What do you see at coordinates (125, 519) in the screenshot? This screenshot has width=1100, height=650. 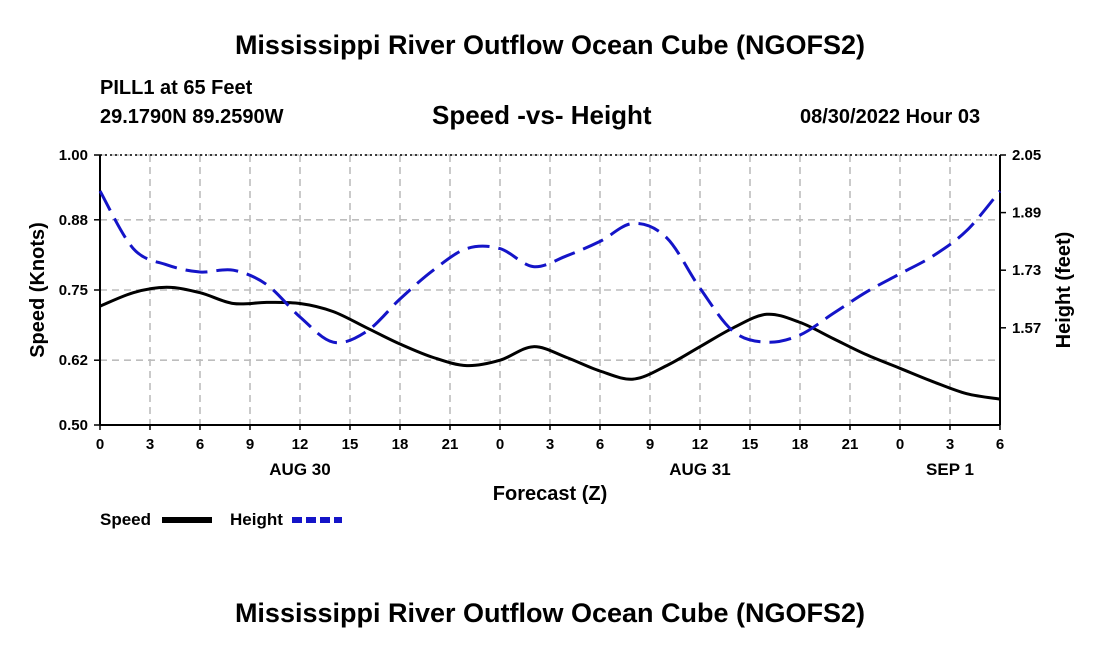 I see `legend-label-speed: Speed` at bounding box center [125, 519].